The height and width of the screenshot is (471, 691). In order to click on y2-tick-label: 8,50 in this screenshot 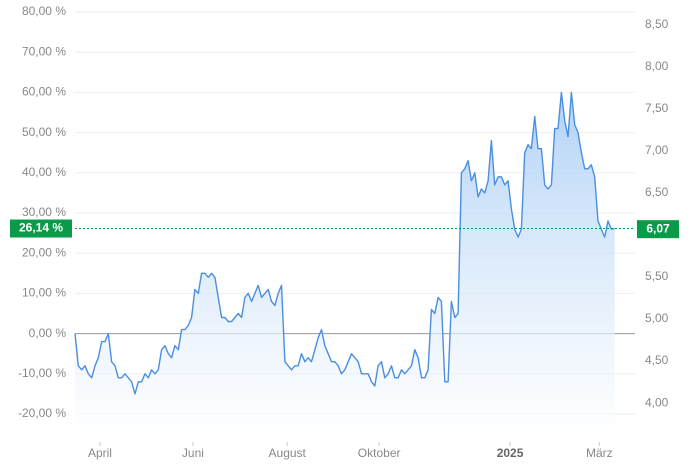, I will do `click(657, 24)`.